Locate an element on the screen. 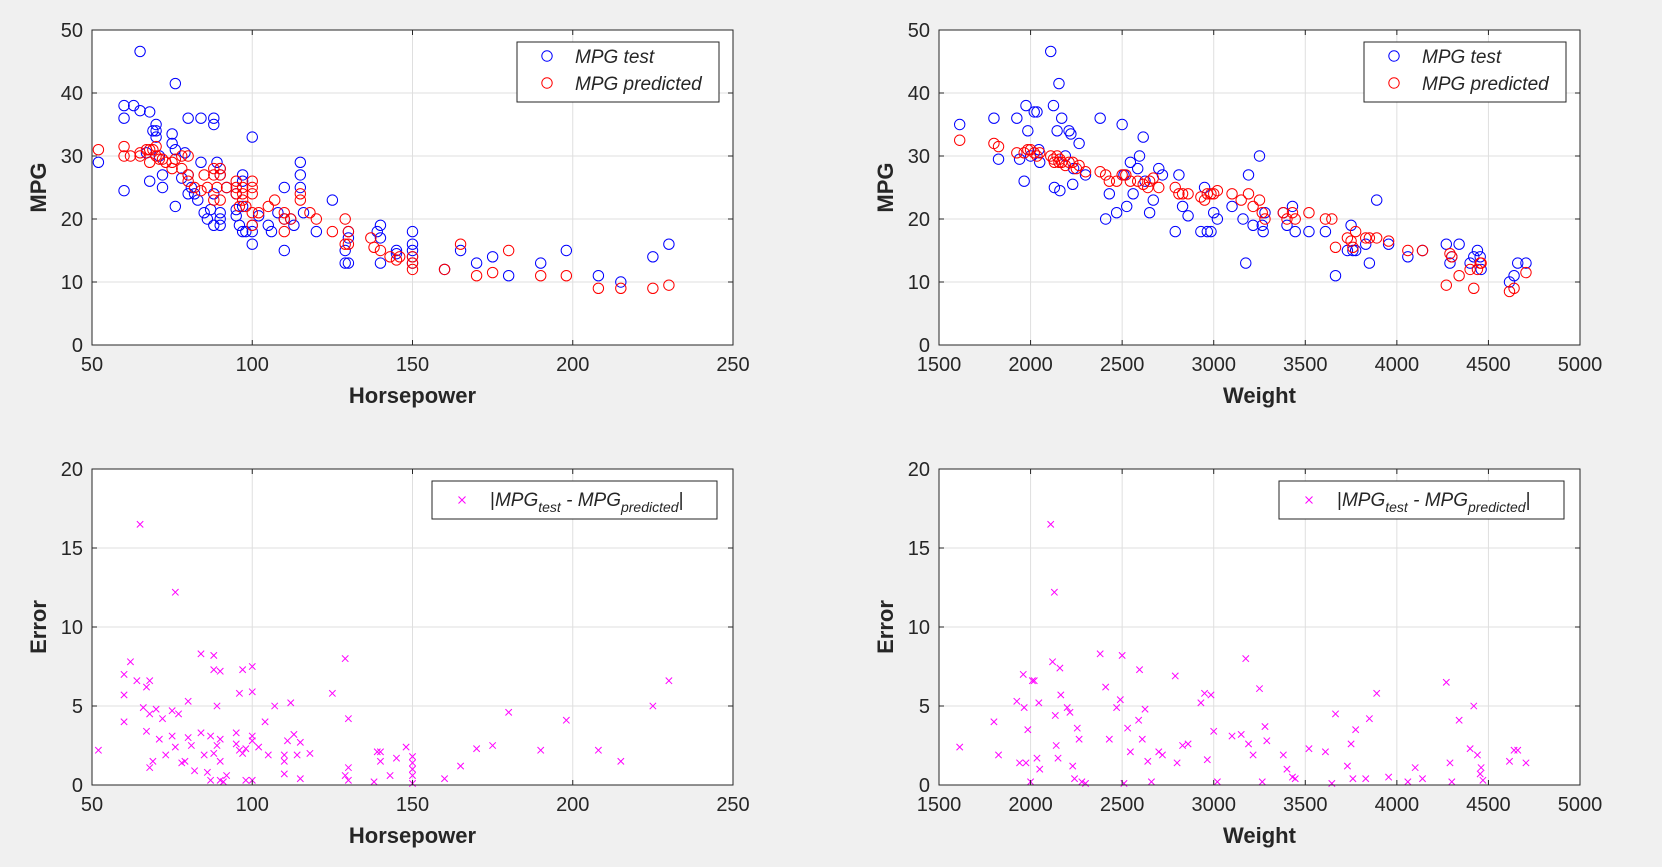  y-tick-label: 15 is located at coordinates (919, 549).